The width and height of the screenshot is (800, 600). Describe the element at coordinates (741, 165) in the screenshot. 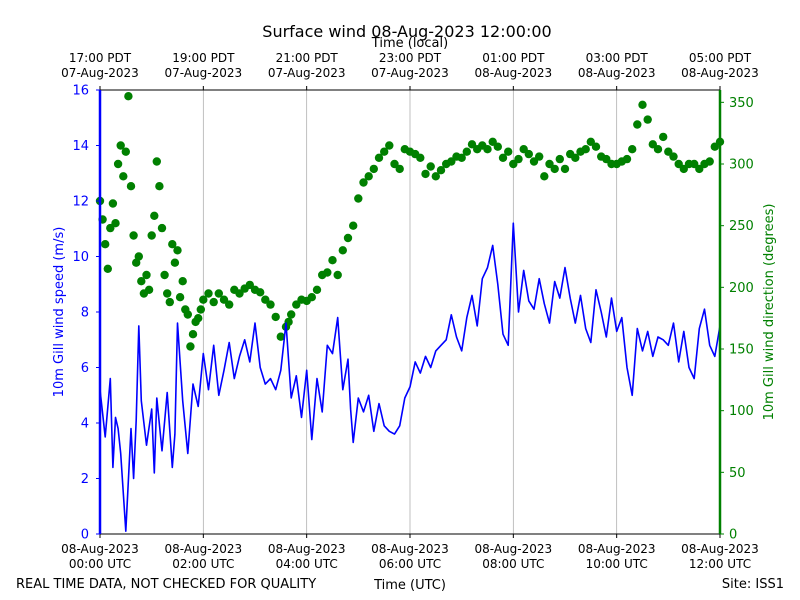

I see `right-tick-label: 300` at that location.